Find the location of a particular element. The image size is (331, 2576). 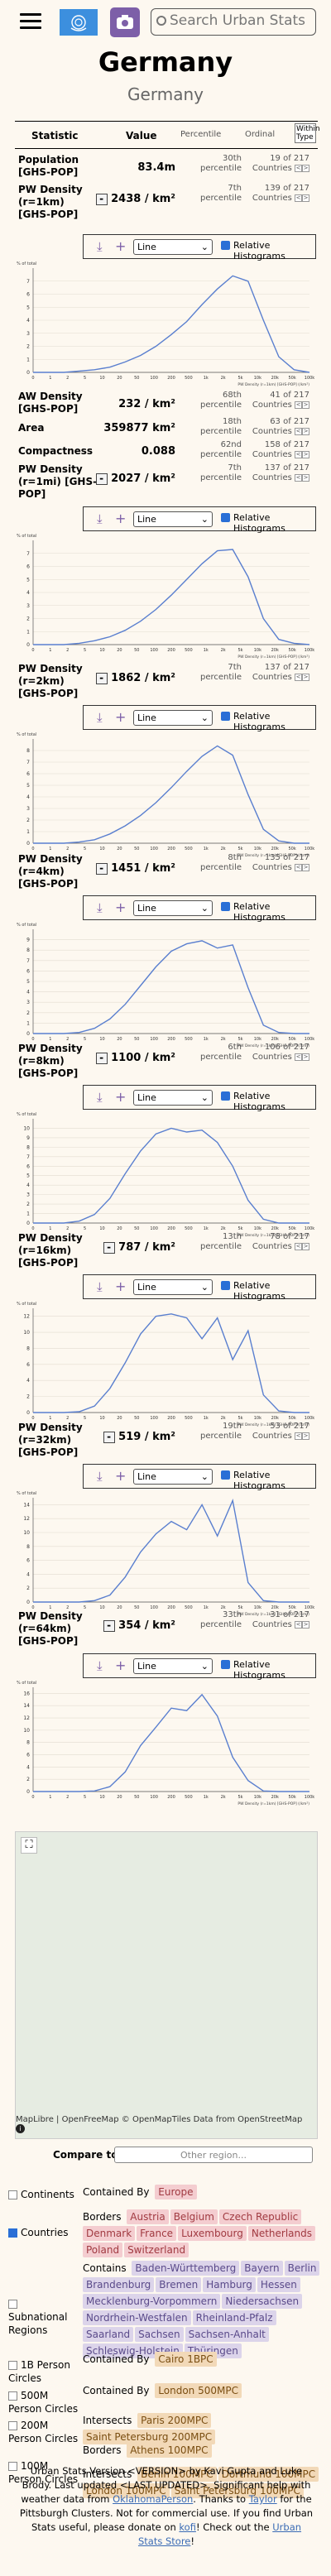

related-region-link: Luxembourg is located at coordinates (212, 2234).